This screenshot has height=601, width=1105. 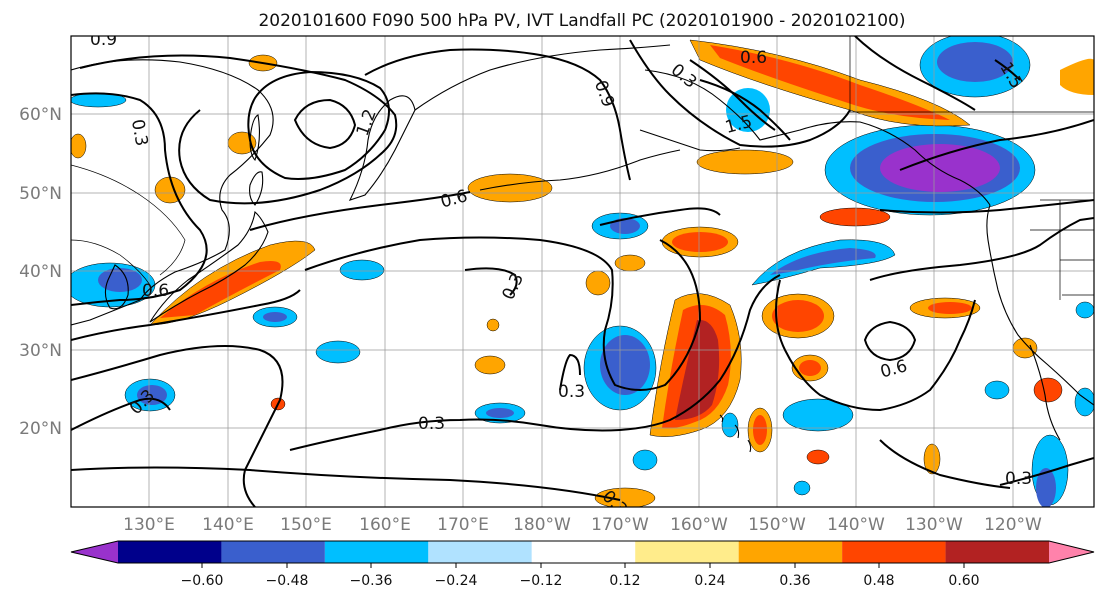 I want to click on colorbar-tick-label: −0.60, so click(x=202, y=581).